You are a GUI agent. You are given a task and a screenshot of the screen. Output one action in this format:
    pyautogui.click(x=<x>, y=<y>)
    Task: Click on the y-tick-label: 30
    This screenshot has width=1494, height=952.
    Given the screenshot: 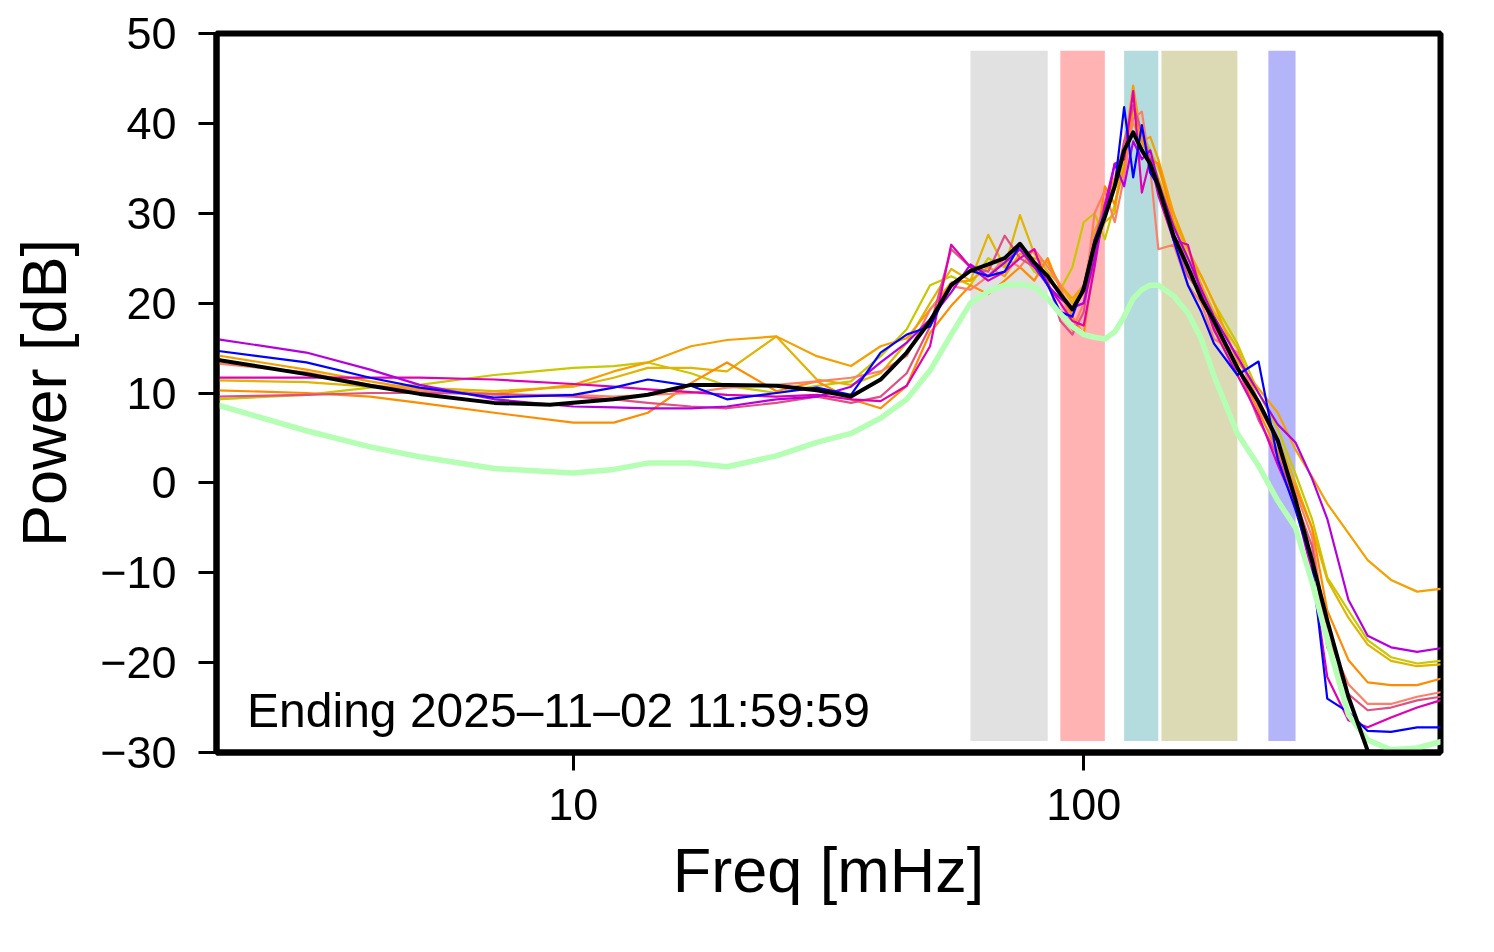 What is the action you would take?
    pyautogui.click(x=151, y=213)
    